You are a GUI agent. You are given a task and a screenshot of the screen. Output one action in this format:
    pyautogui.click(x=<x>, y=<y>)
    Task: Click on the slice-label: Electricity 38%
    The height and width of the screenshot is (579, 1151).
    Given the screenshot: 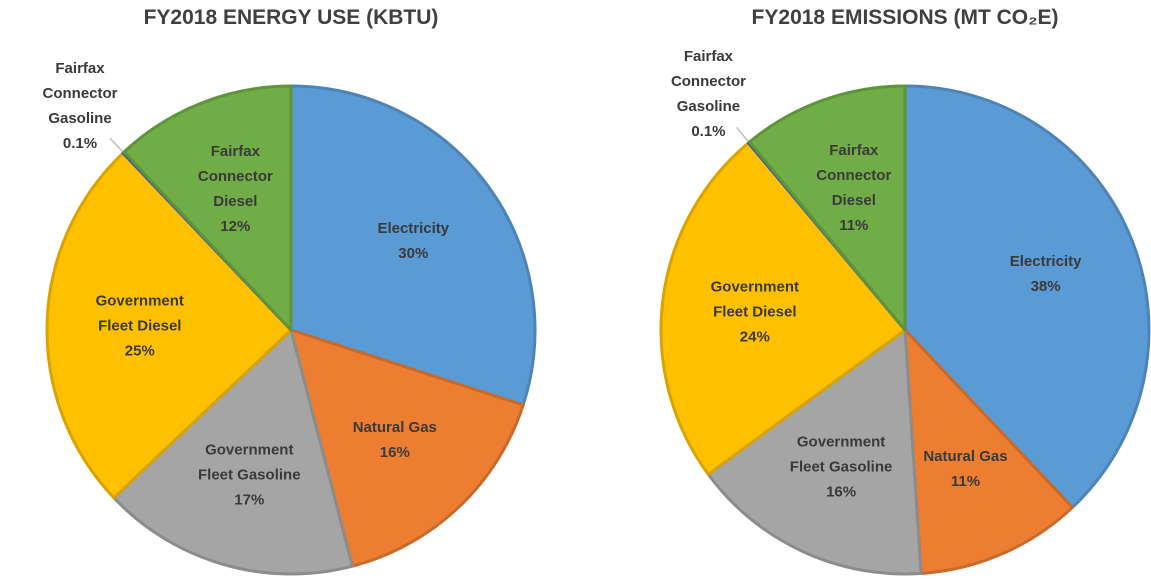 What is the action you would take?
    pyautogui.click(x=1046, y=274)
    